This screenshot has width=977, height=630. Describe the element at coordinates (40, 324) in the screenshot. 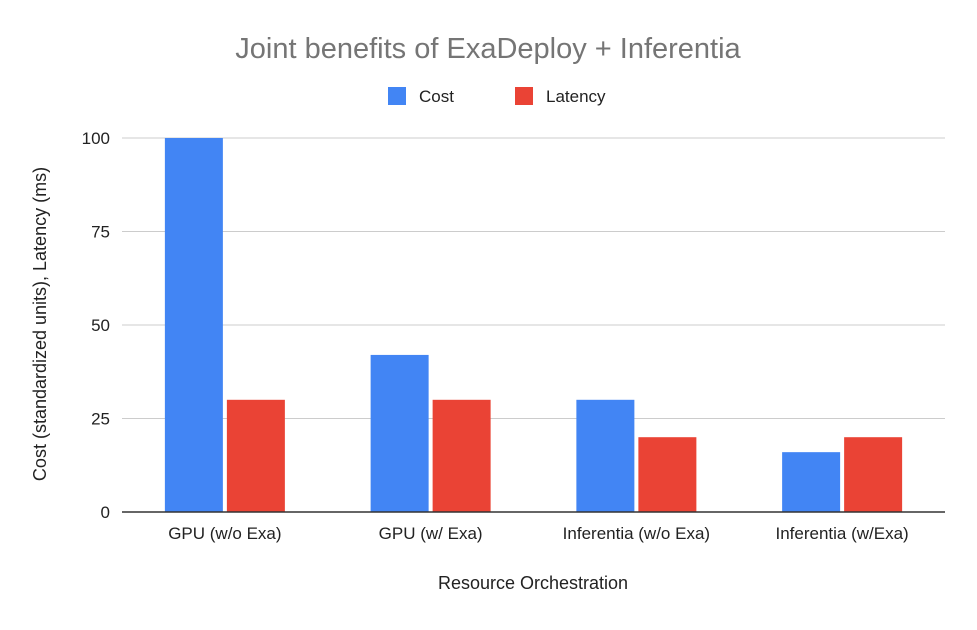

I see `y-axis-label: Cost (standardized units), Latency (ms)` at that location.